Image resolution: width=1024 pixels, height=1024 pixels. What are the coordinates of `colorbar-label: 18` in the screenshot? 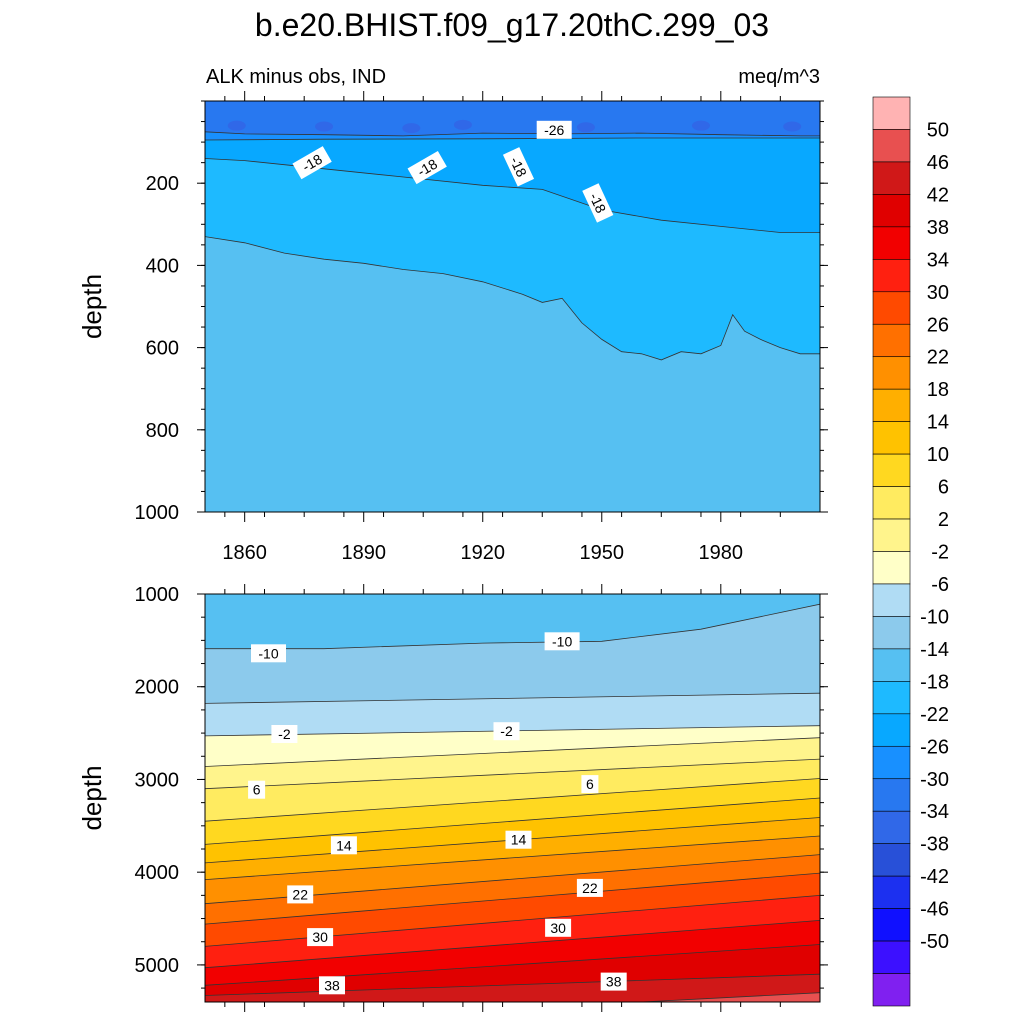 It's located at (938, 390).